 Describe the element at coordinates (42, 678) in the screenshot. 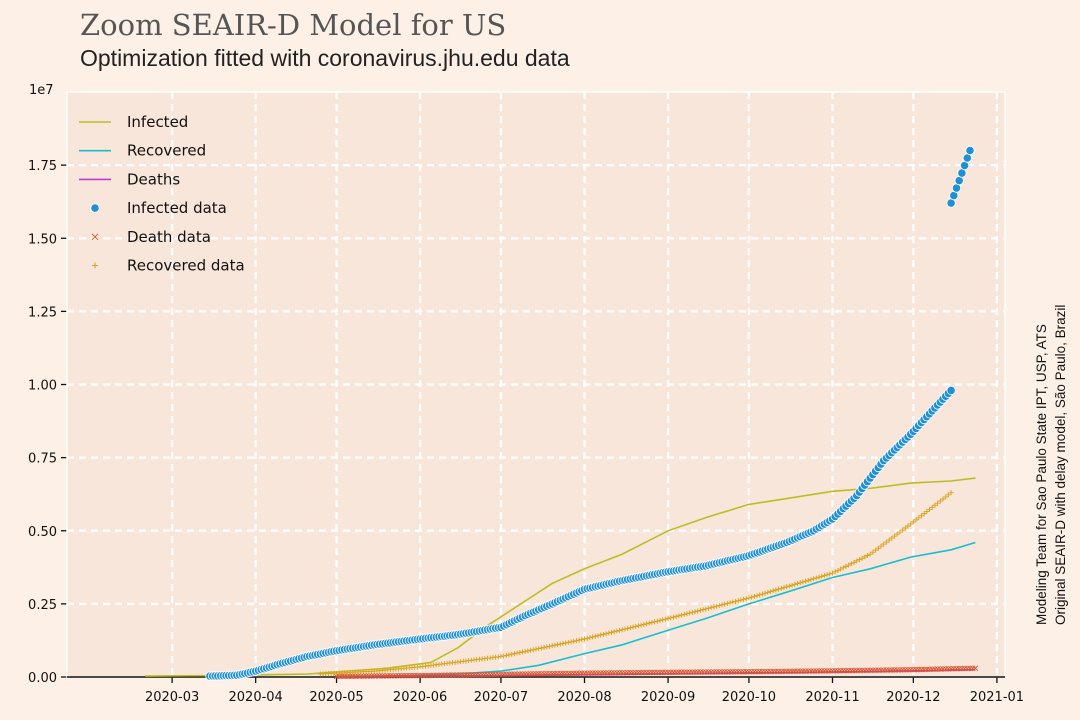

I see `y-tick-label: 0.00` at that location.